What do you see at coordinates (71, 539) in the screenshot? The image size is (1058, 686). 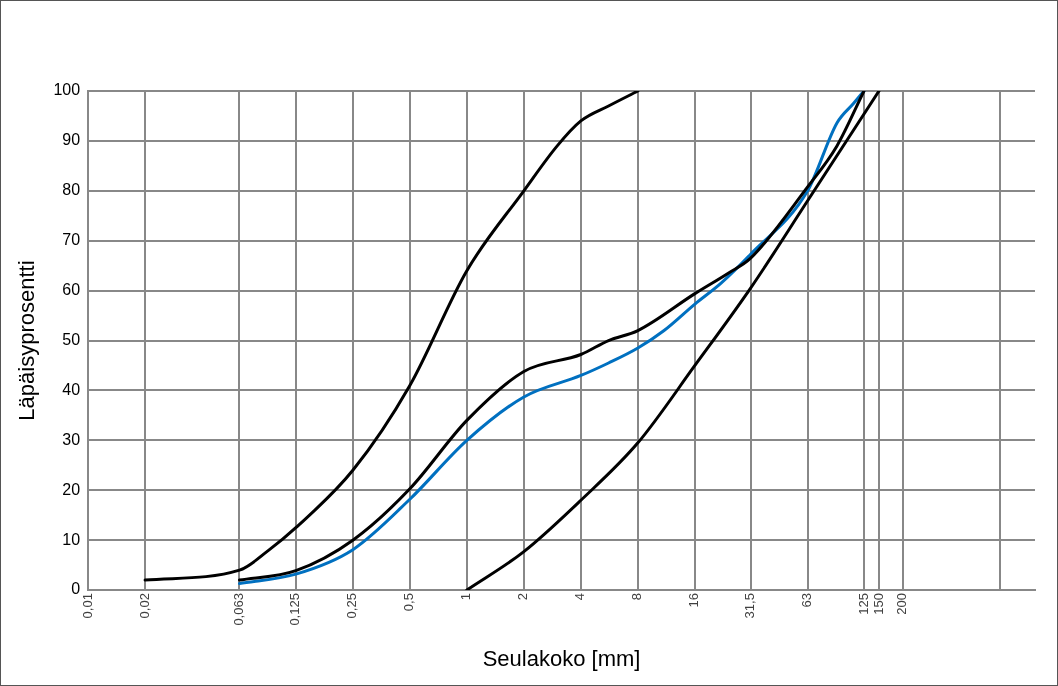 I see `y-tick-label: 10` at bounding box center [71, 539].